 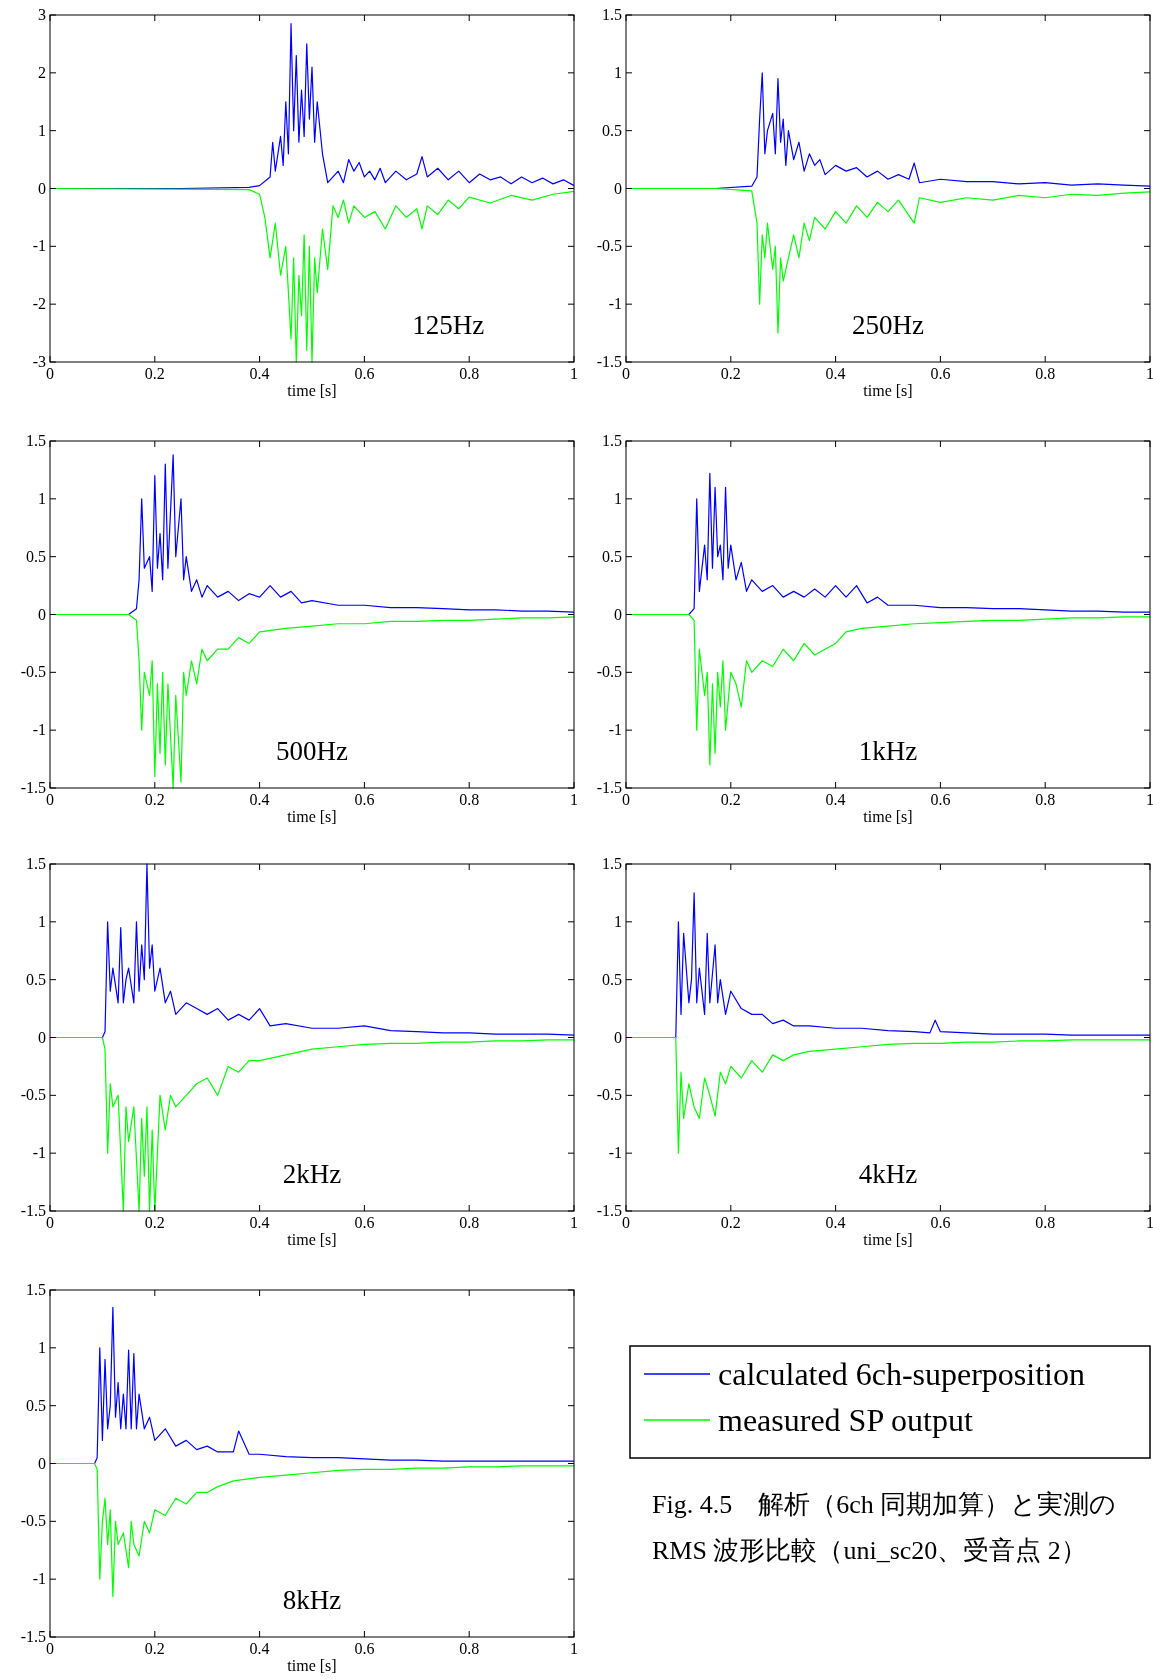 What do you see at coordinates (39, 304) in the screenshot?
I see `y-tick-label: -2` at bounding box center [39, 304].